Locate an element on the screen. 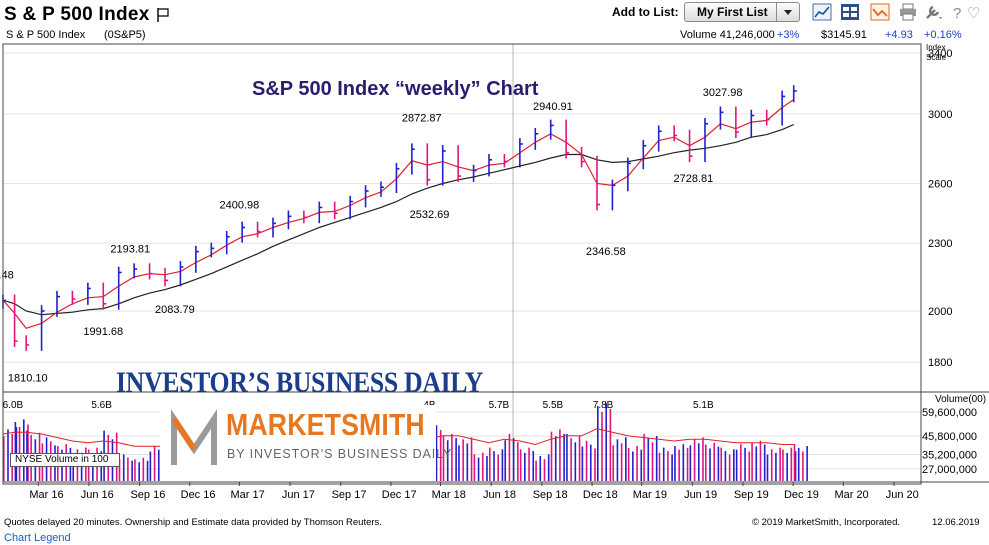 The height and width of the screenshot is (545, 989). price-tick-label: 3400 is located at coordinates (940, 54).